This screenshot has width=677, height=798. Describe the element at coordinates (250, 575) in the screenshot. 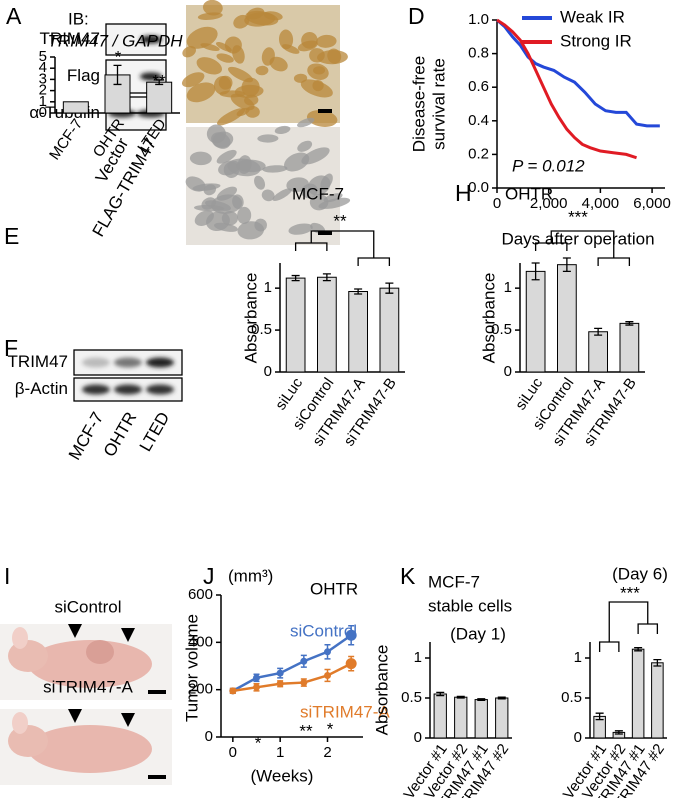

I see `y-unit: (mm³)` at that location.